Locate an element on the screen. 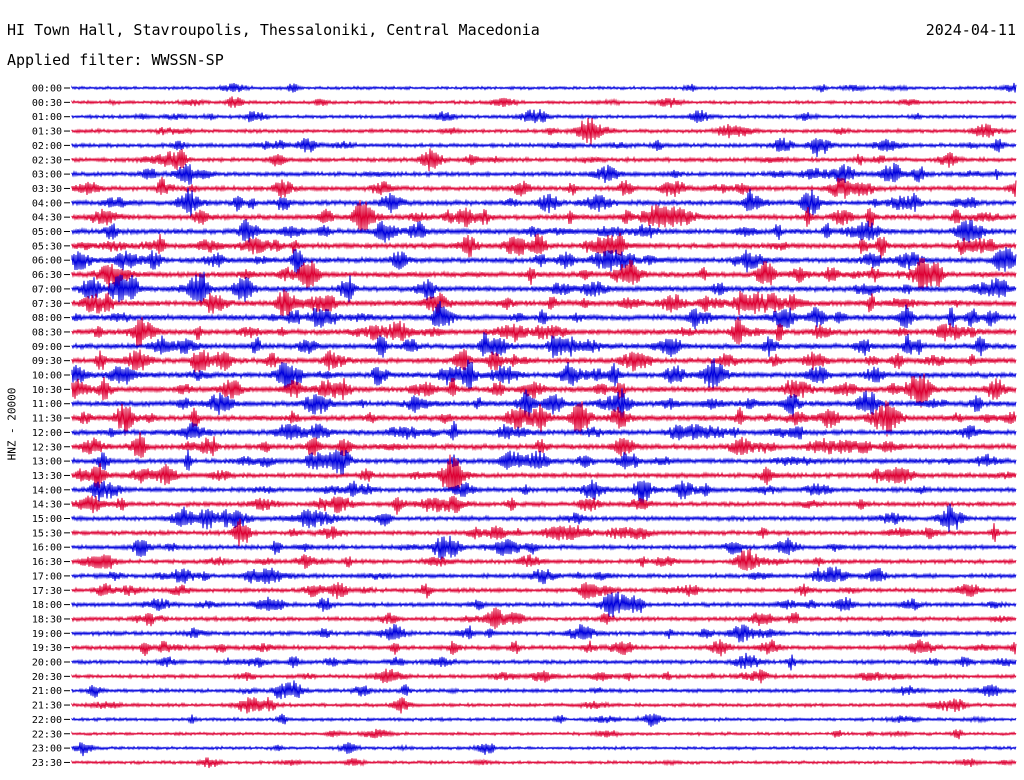 This screenshot has width=1024, height=780. time-tick-label: 05:30 is located at coordinates (47, 246).